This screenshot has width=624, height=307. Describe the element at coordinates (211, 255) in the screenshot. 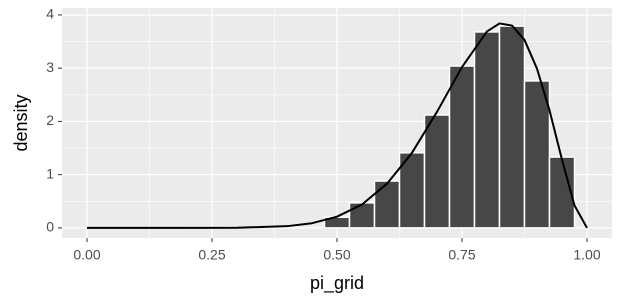

I see `x-tick-label: 0.25` at that location.